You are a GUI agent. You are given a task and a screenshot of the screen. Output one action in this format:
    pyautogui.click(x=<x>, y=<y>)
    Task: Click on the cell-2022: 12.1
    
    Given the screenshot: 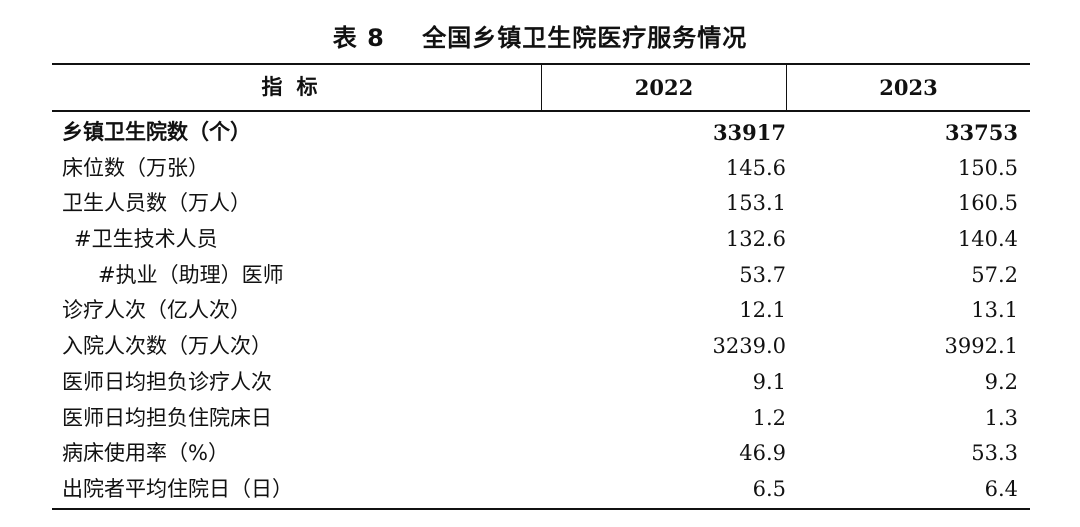 What is the action you would take?
    pyautogui.click(x=762, y=310)
    